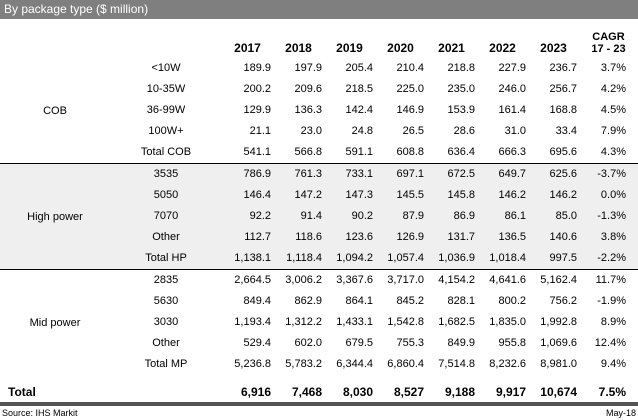 Image resolution: width=638 pixels, height=420 pixels. What do you see at coordinates (553, 259) in the screenshot?
I see `value-2023: 997.5` at bounding box center [553, 259].